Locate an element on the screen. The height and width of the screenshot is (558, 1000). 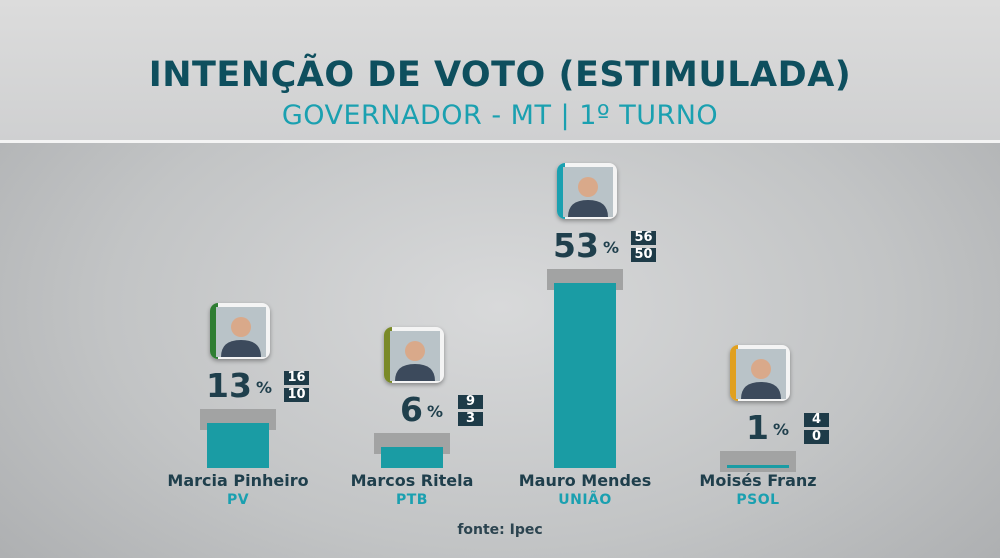
percent-label: 53% is located at coordinates (586, 245).